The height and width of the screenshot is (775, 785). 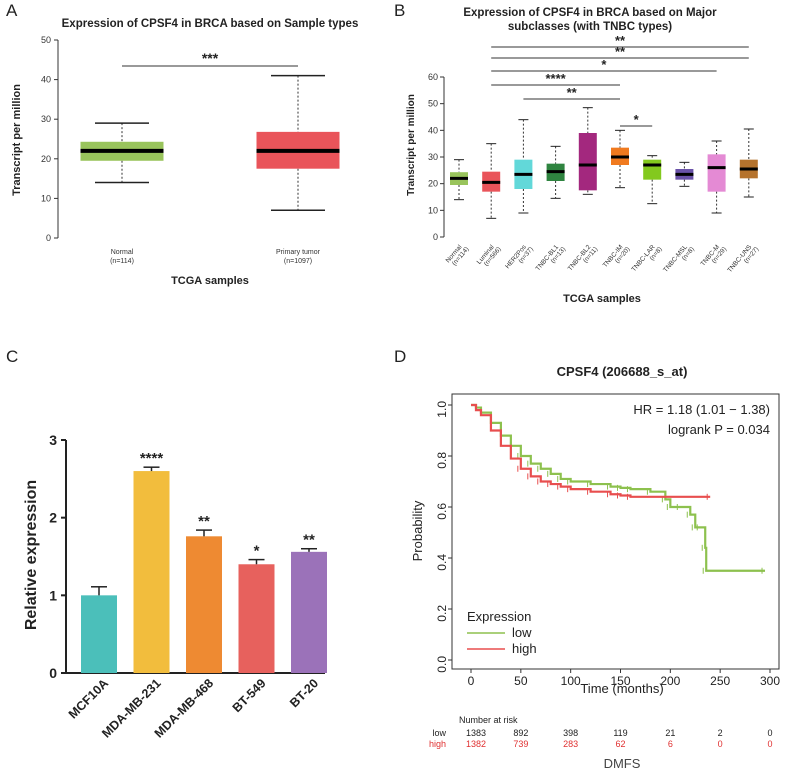 What do you see at coordinates (433, 210) in the screenshot?
I see `b-y-tick-label: 10` at bounding box center [433, 210].